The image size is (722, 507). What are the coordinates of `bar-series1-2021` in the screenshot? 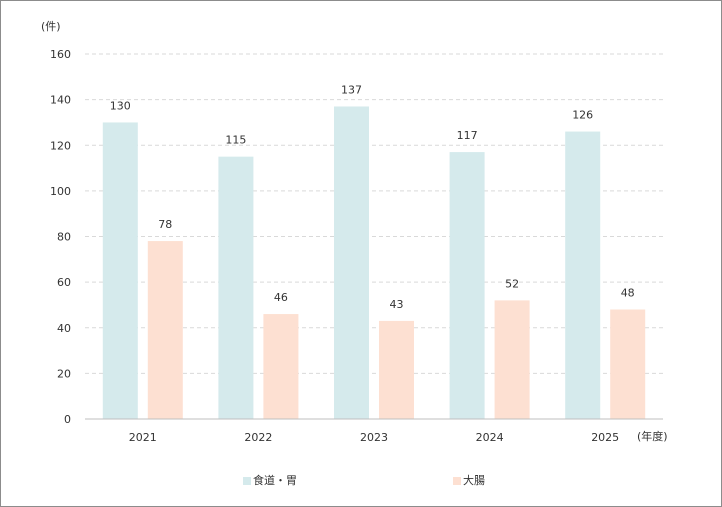 It's located at (120, 270).